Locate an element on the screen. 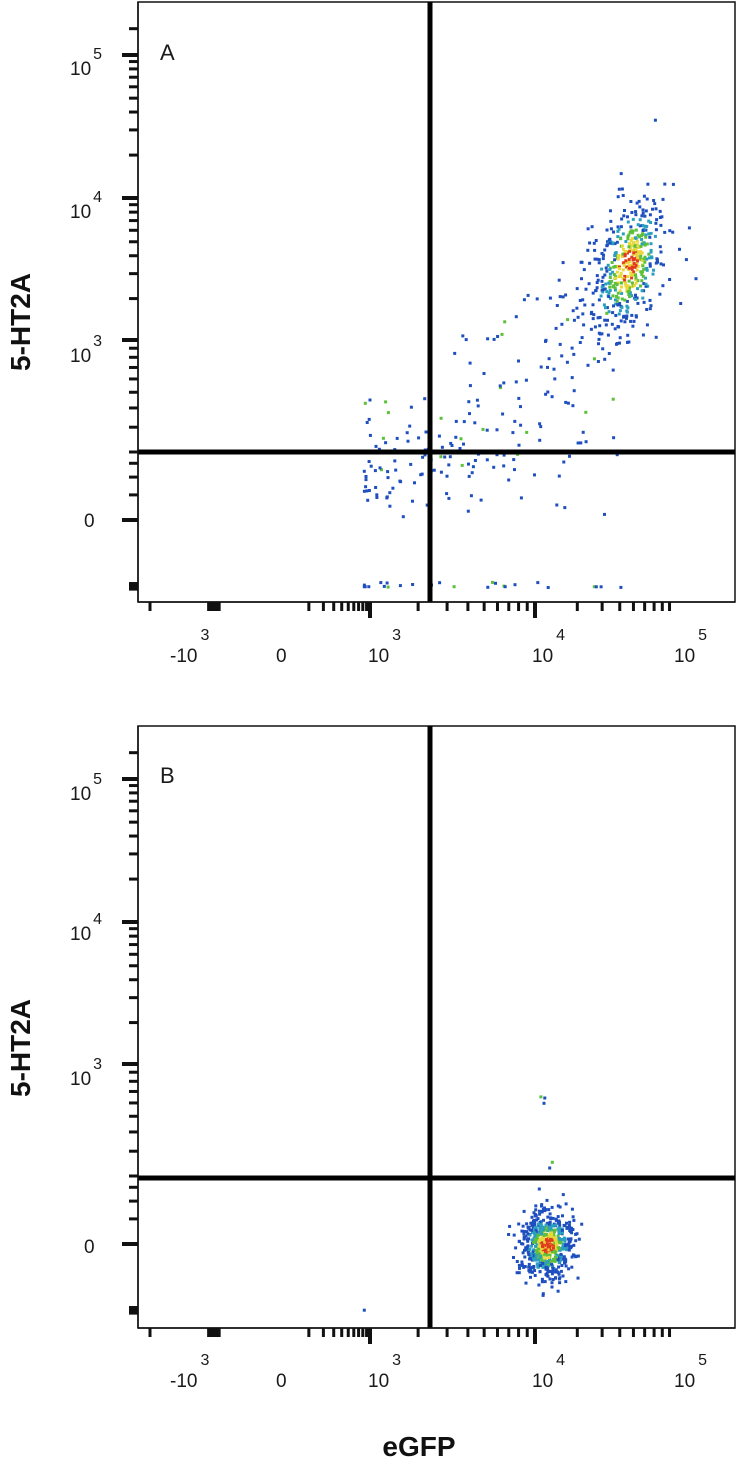  panel-b-x-tick-1e4: 104 is located at coordinates (548, 1372).